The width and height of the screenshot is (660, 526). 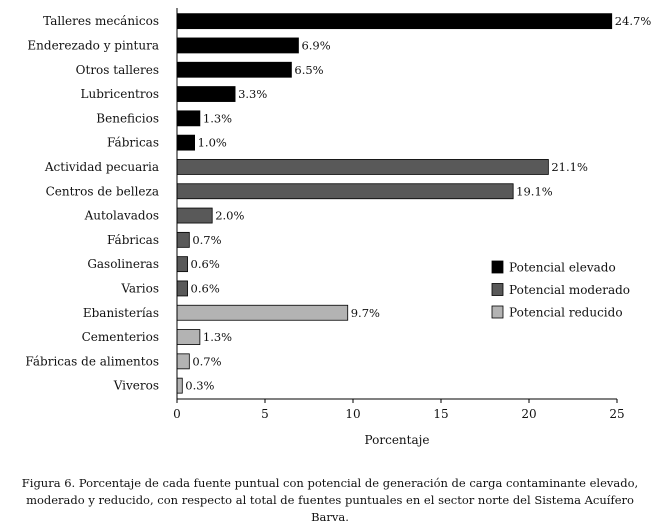 What do you see at coordinates (102, 191) in the screenshot?
I see `category-label: Centros de belleza` at bounding box center [102, 191].